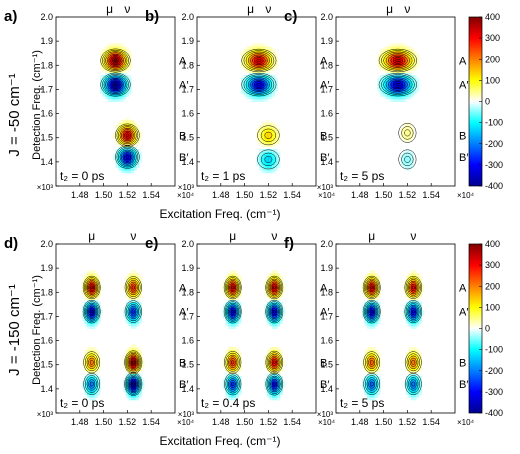 The image size is (520, 454). I want to click on x-tick-label: 1.50, so click(245, 195).